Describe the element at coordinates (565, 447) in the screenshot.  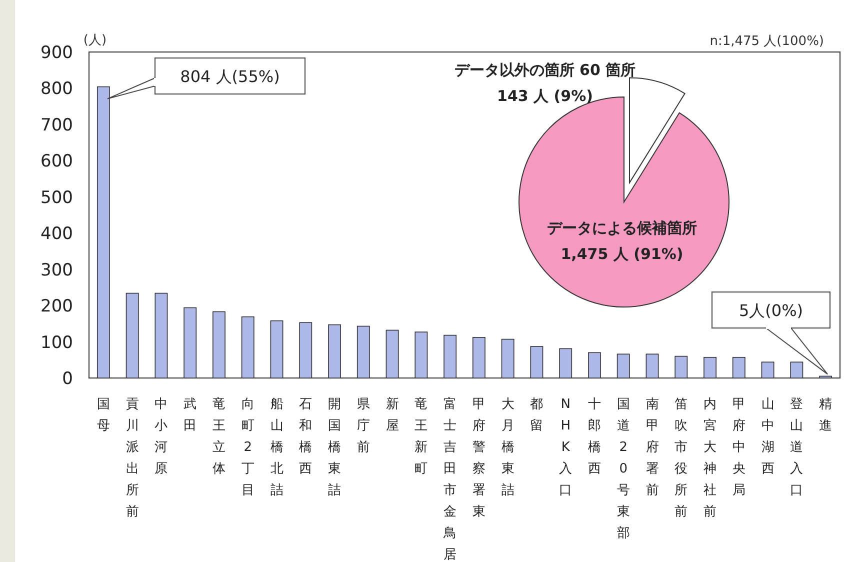
I see `x-tick-label: NHK入口` at that location.